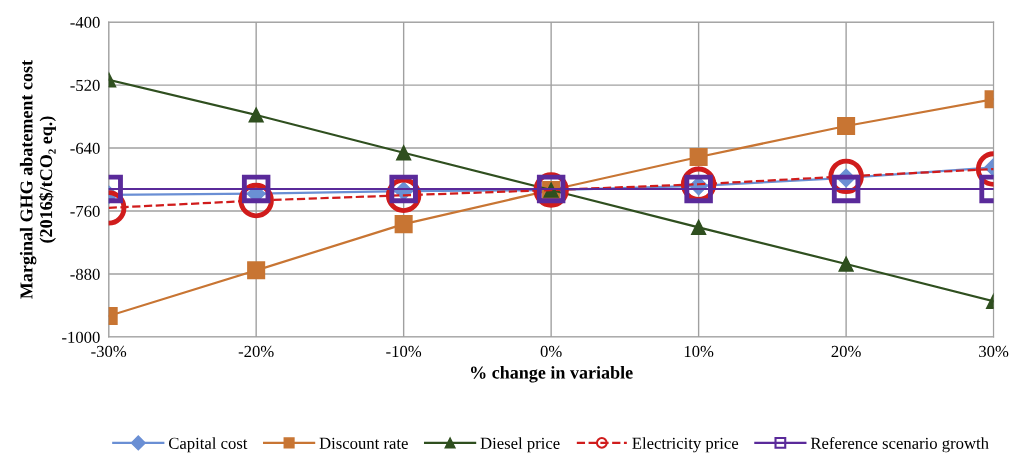 The image size is (1035, 470). I want to click on x-tick-label: 30%, so click(994, 351).